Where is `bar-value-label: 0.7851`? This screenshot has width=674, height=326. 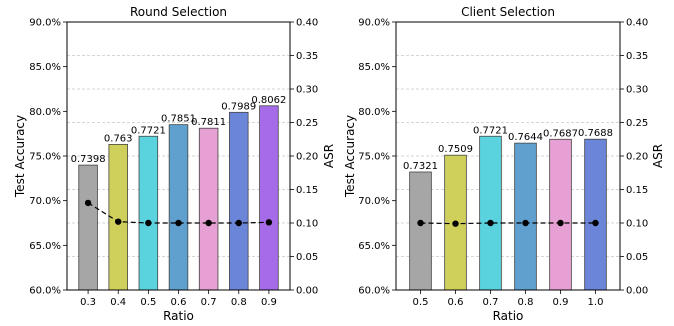 bar-value-label: 0.7851 is located at coordinates (178, 119).